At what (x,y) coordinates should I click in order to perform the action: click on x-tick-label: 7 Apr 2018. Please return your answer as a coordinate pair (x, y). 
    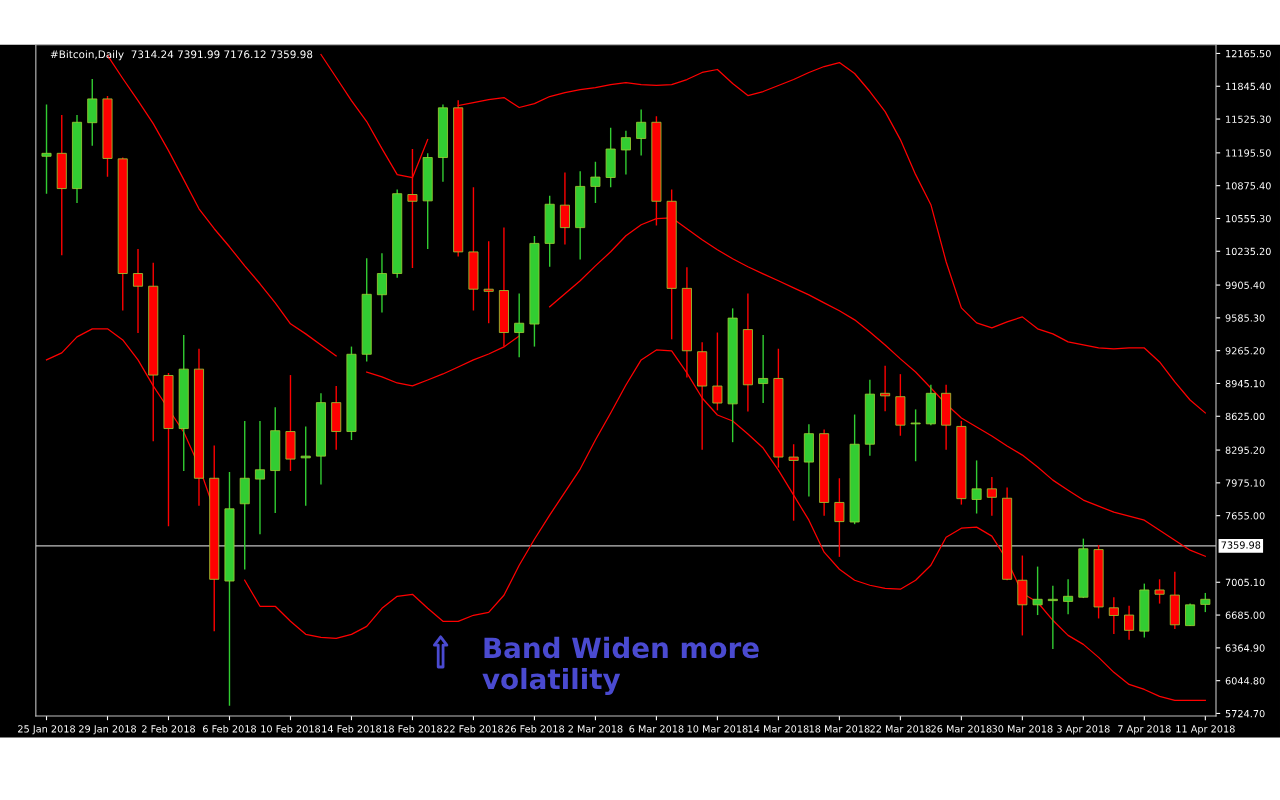
    Looking at the image, I should click on (1144, 730).